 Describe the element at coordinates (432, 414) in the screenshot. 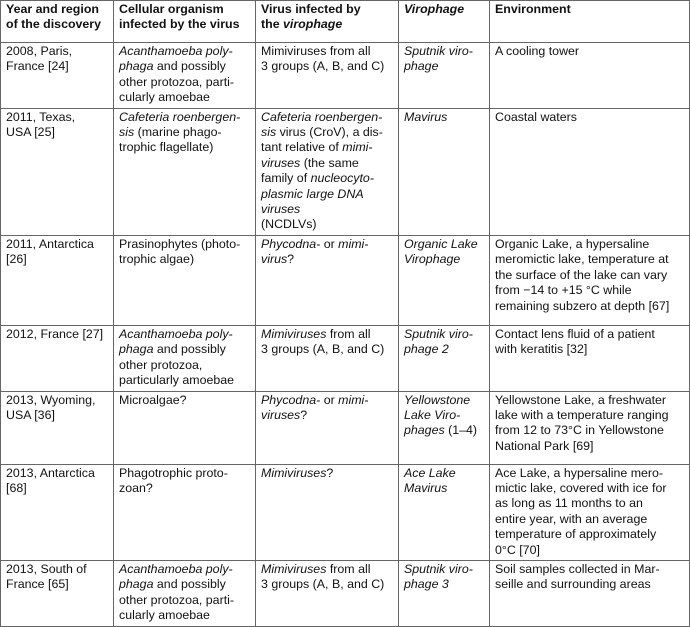

I see `text-run: Lake Viro-` at that location.